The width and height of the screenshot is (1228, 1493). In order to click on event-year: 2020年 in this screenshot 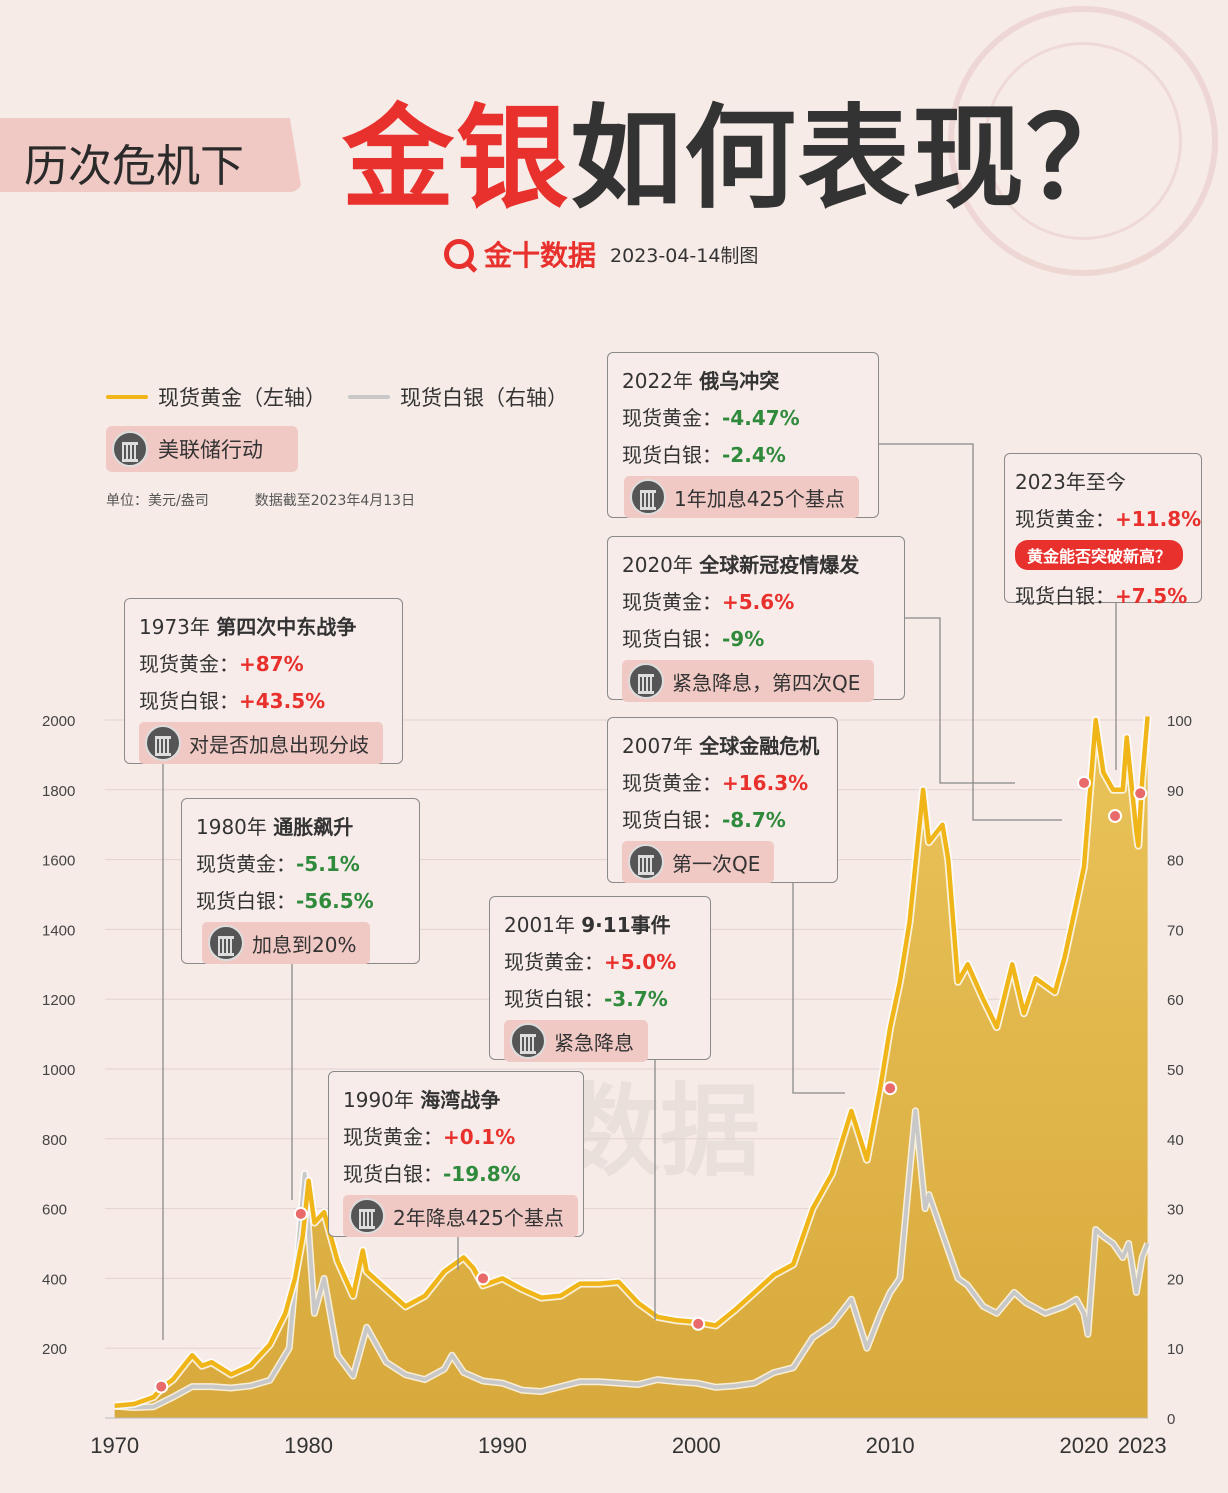, I will do `click(657, 565)`.